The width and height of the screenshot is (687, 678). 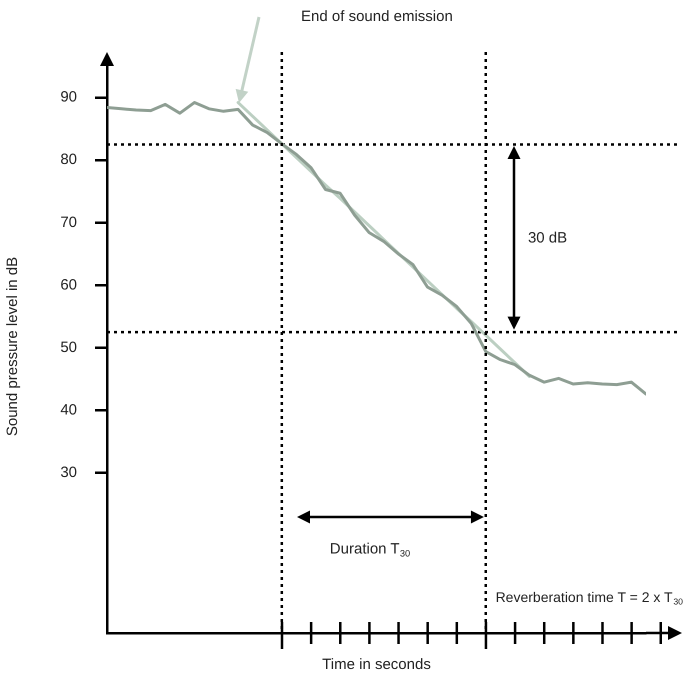 I want to click on y-tick-label: 70, so click(x=68, y=222).